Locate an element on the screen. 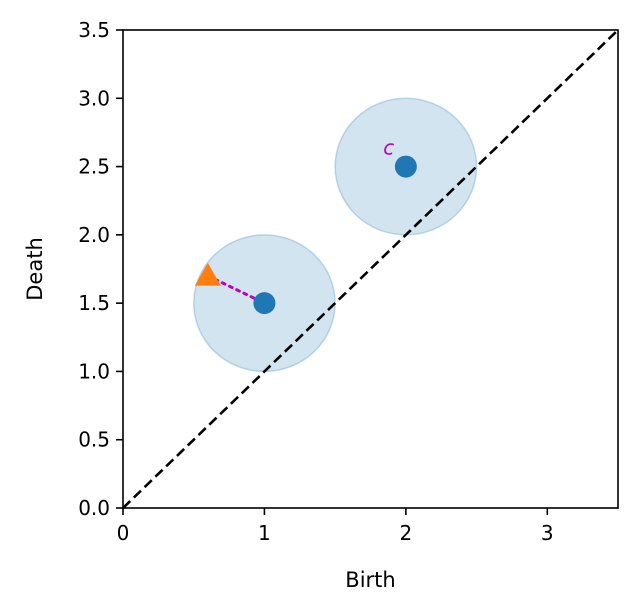 This screenshot has width=638, height=614. y-tick-label-6: 3.0 is located at coordinates (94, 98).